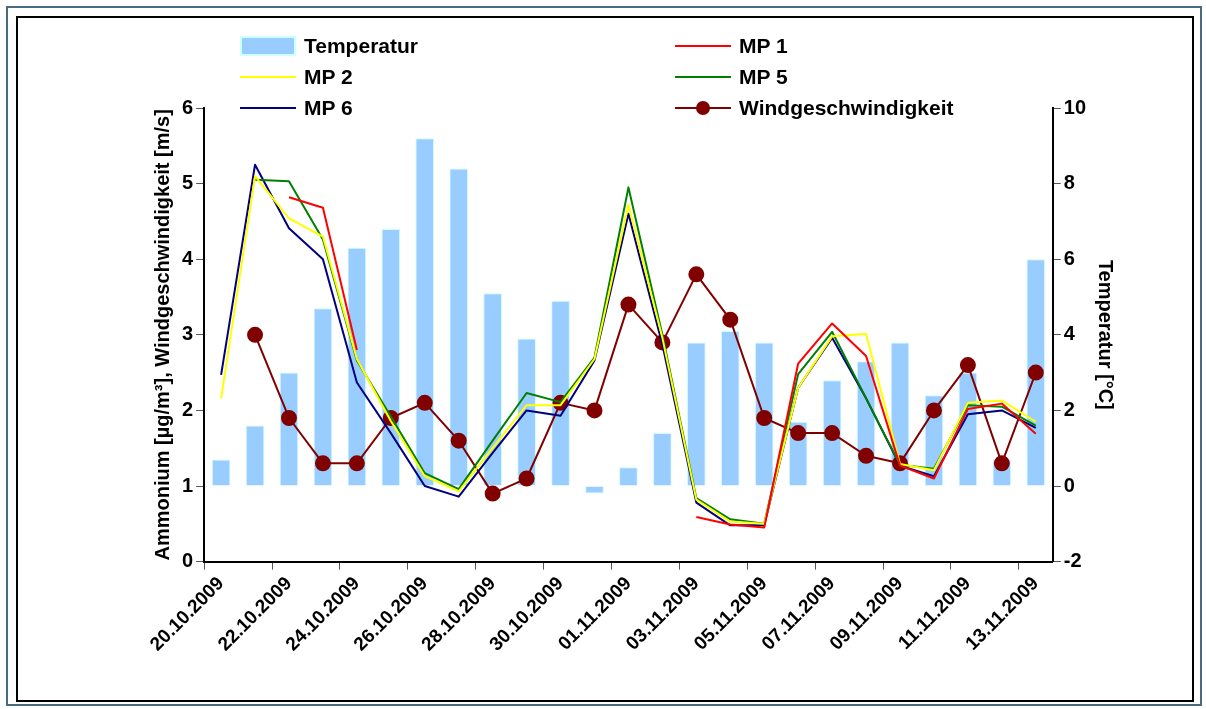  Describe the element at coordinates (188, 484) in the screenshot. I see `y-tick-label: 1` at that location.